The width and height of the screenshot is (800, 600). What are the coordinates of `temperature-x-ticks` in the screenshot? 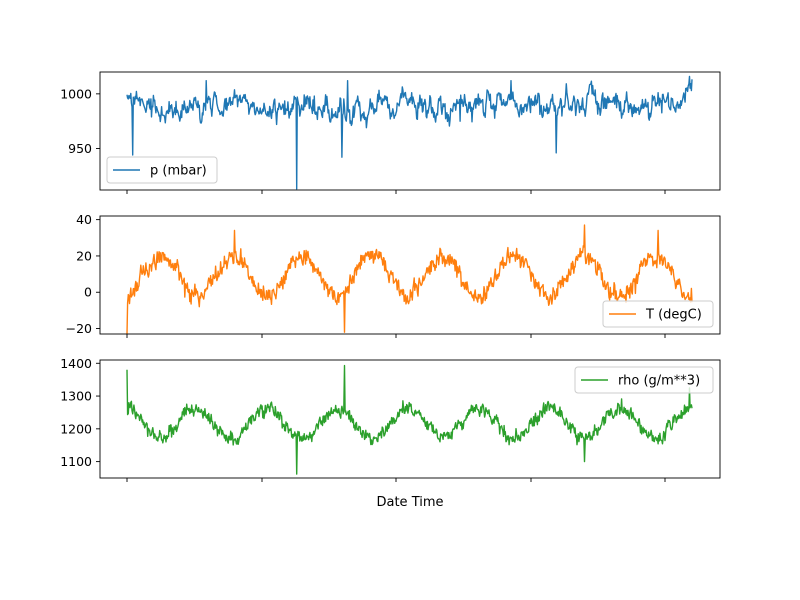 It's located at (396, 336).